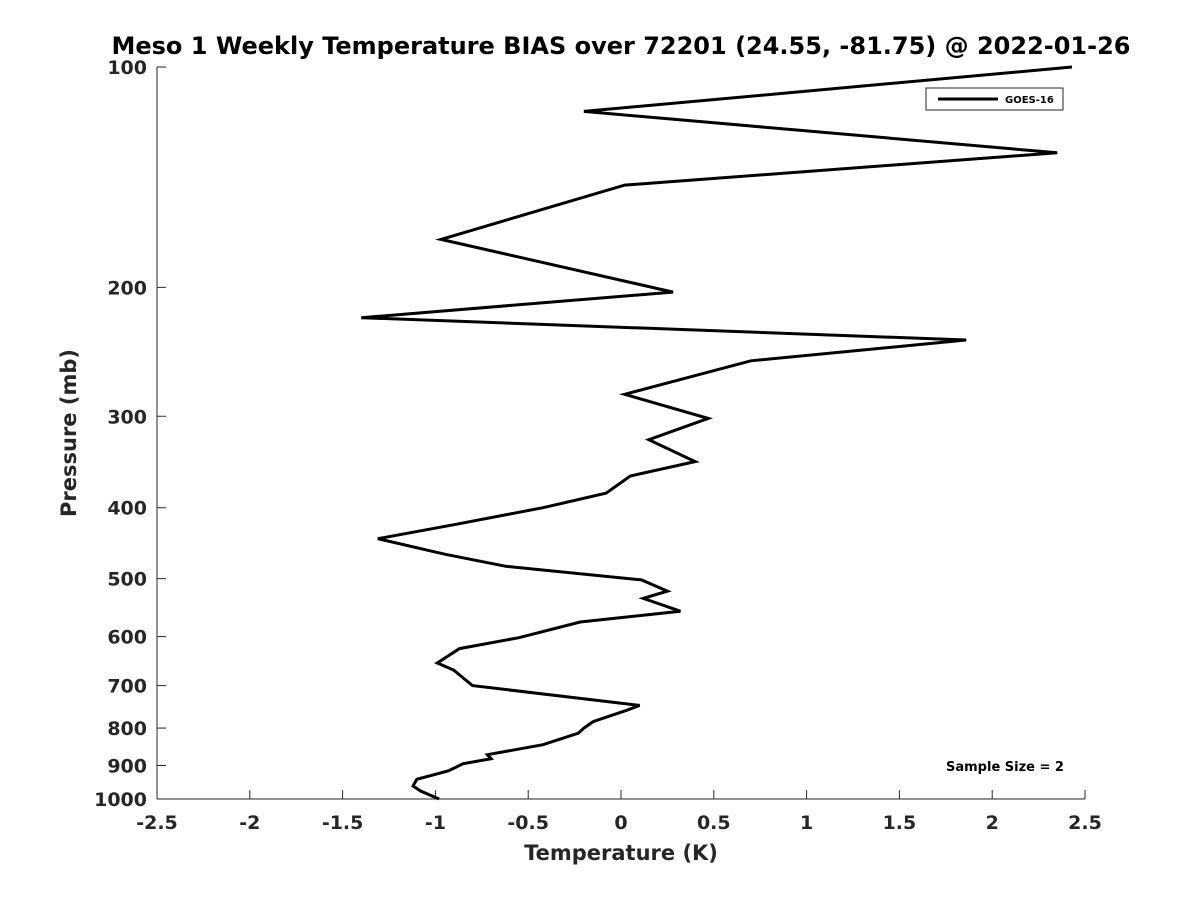 This screenshot has height=900, width=1200. What do you see at coordinates (157, 823) in the screenshot?
I see `x-tick-label: -2.5` at bounding box center [157, 823].